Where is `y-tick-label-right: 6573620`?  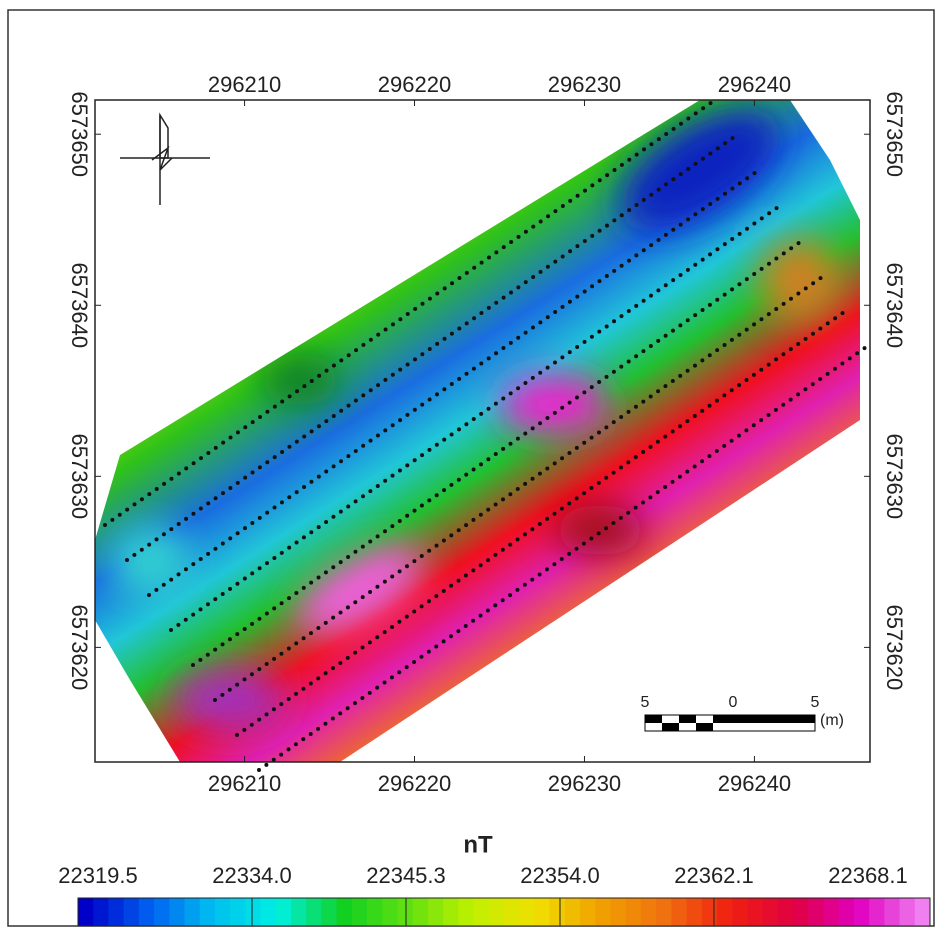
y-tick-label-right: 6573620 is located at coordinates (894, 648).